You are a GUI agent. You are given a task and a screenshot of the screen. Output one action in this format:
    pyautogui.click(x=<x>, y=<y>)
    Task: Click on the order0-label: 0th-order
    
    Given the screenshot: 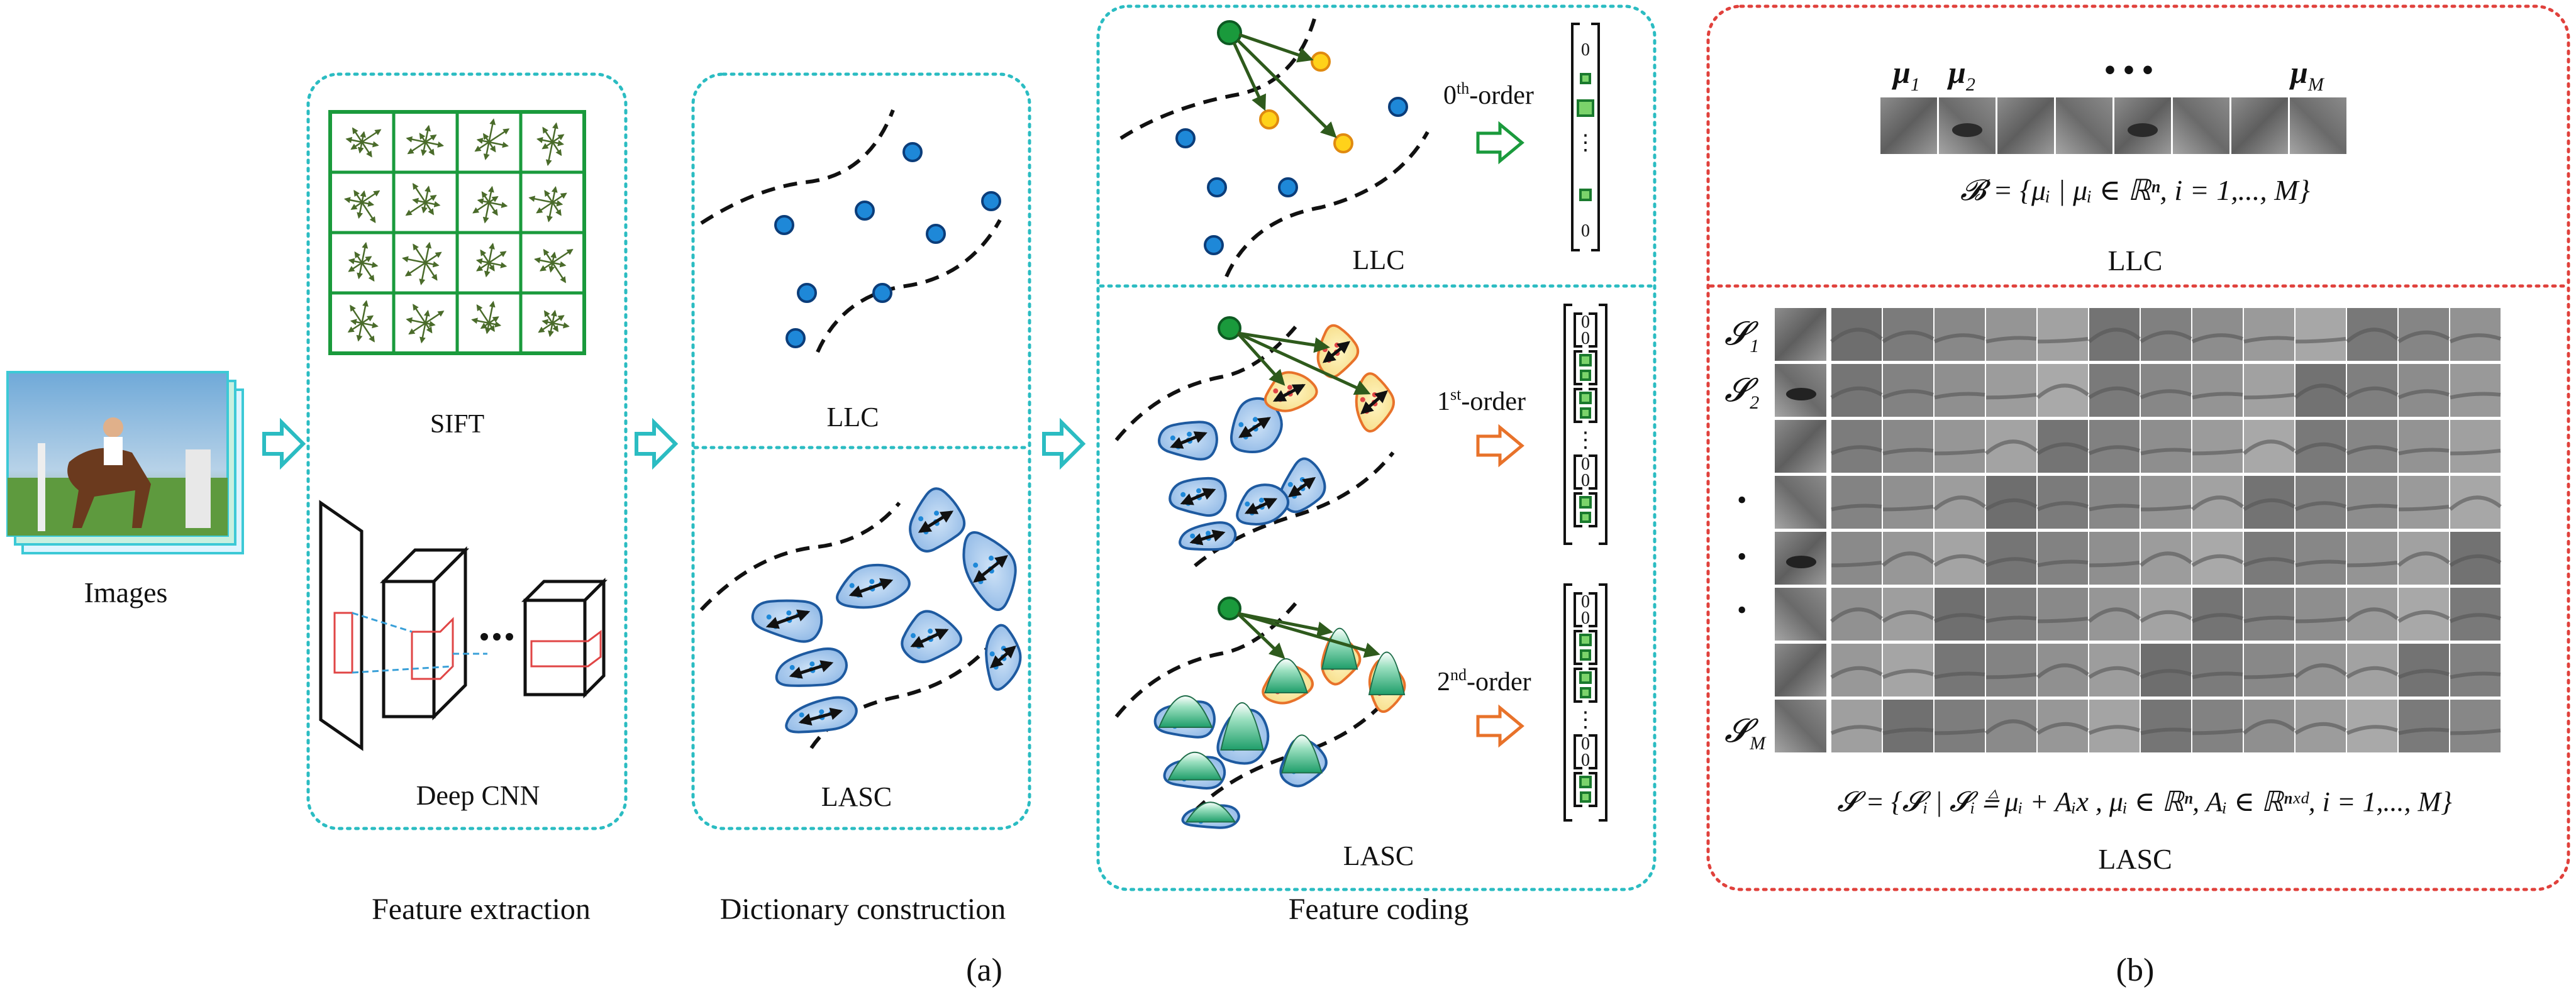 What is the action you would take?
    pyautogui.click(x=1488, y=95)
    